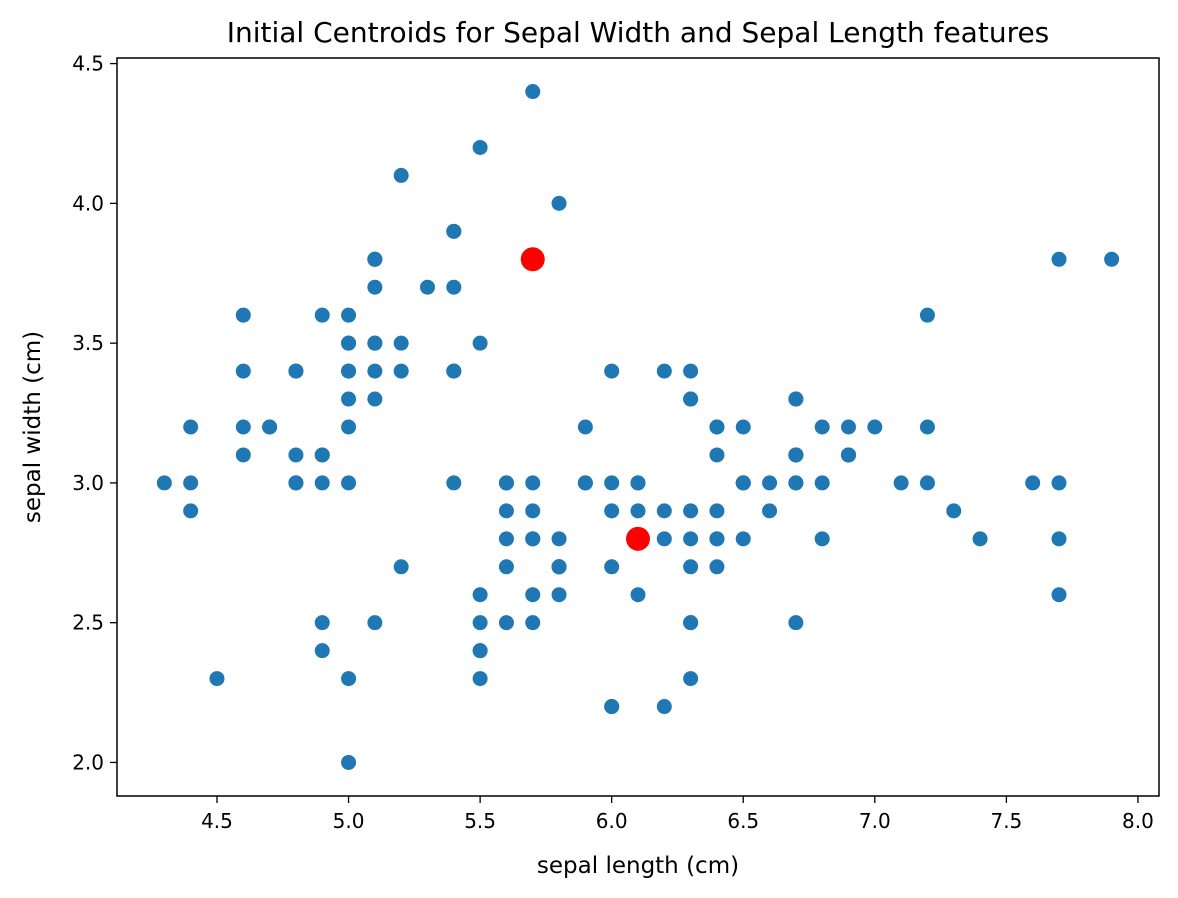 The height and width of the screenshot is (898, 1178). Describe the element at coordinates (88, 343) in the screenshot. I see `y-tick-label: 3.5` at that location.